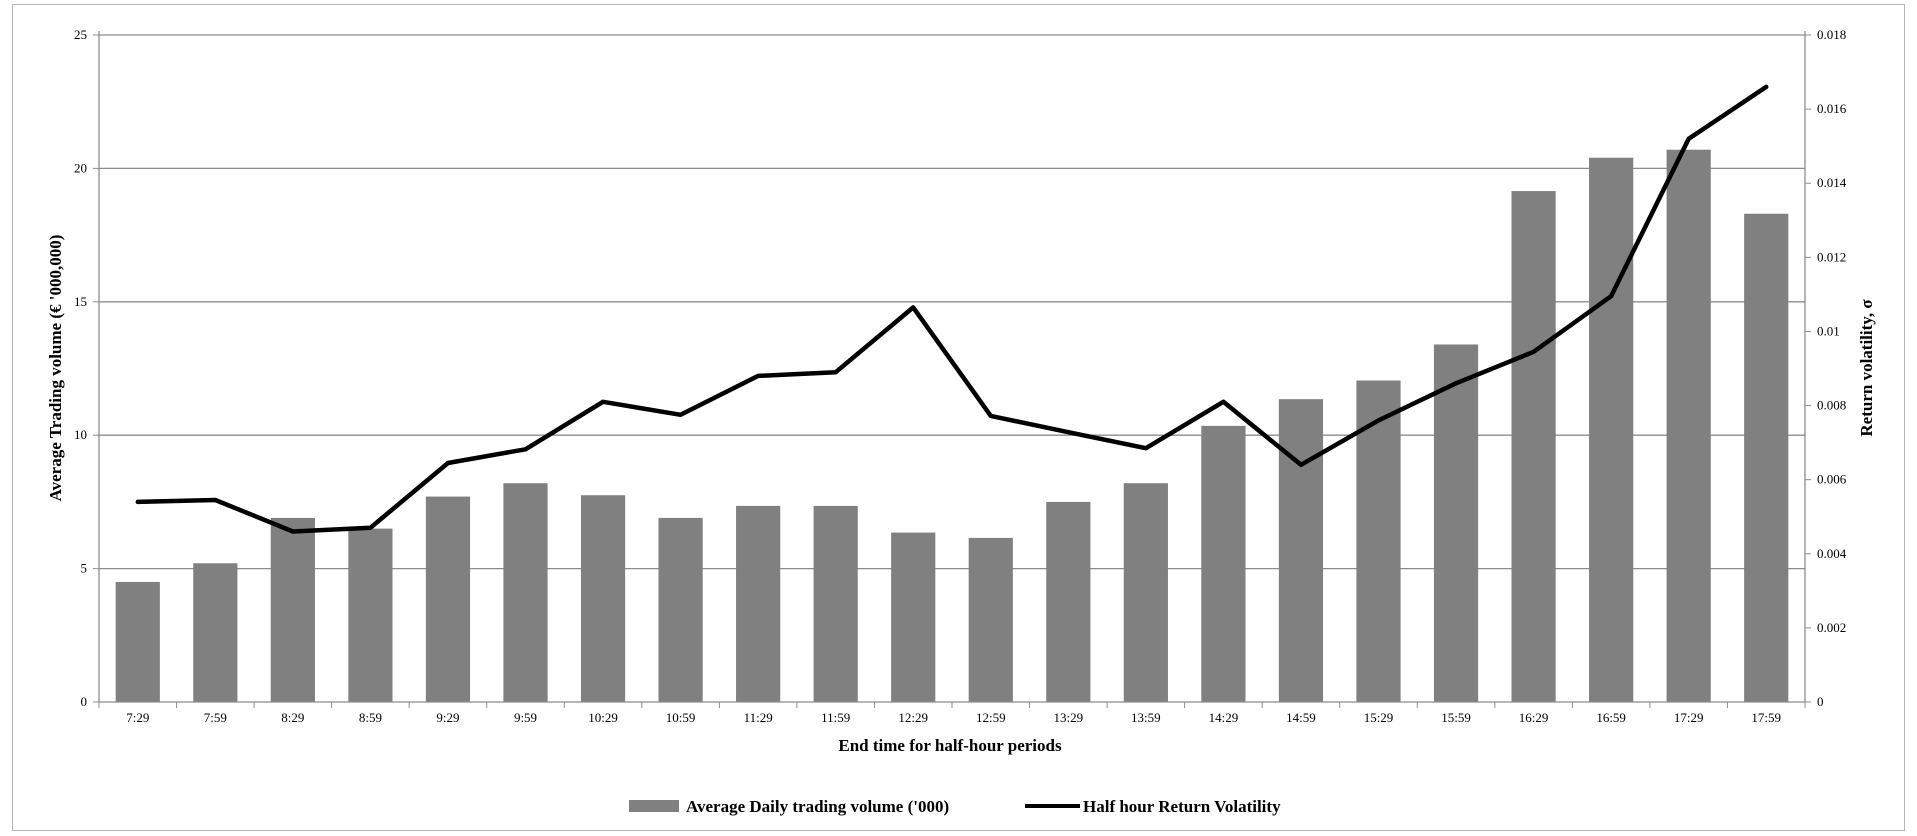 The height and width of the screenshot is (836, 1917). Describe the element at coordinates (913, 717) in the screenshot. I see `x-tick-label: 12:29` at that location.